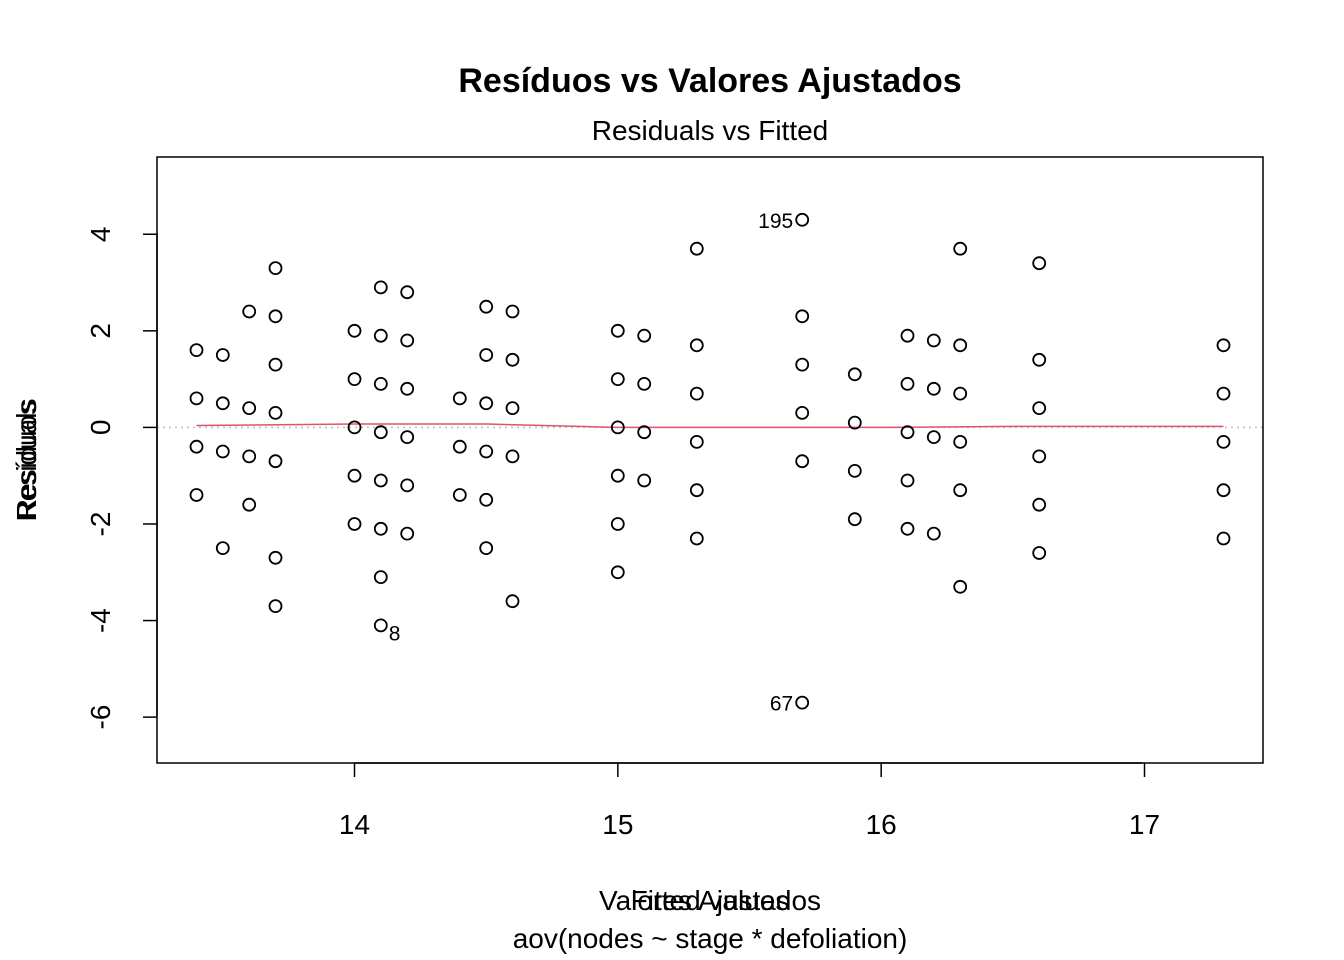 Image resolution: width=1344 pixels, height=960 pixels. Describe the element at coordinates (781, 704) in the screenshot. I see `point-label: 67` at that location.